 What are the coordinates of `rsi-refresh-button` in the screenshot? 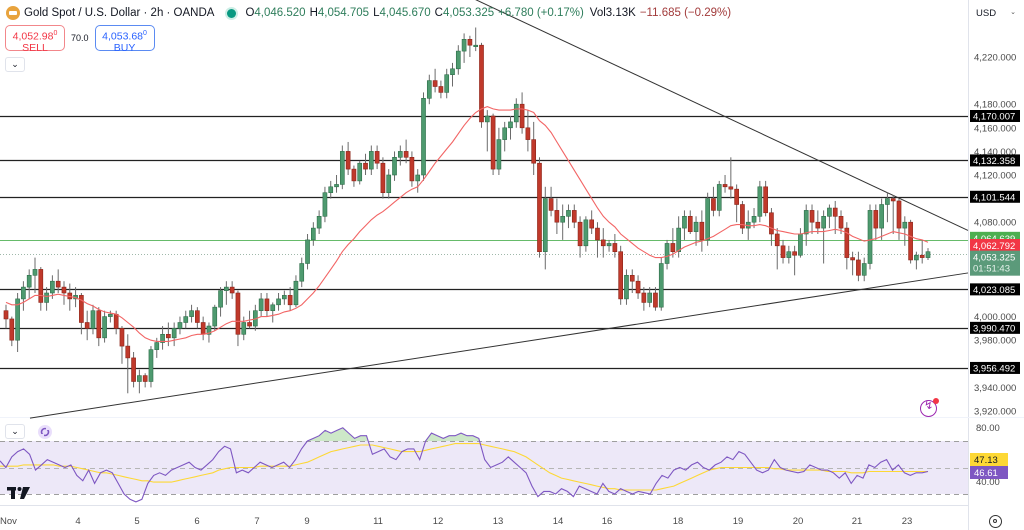 It's located at (45, 432).